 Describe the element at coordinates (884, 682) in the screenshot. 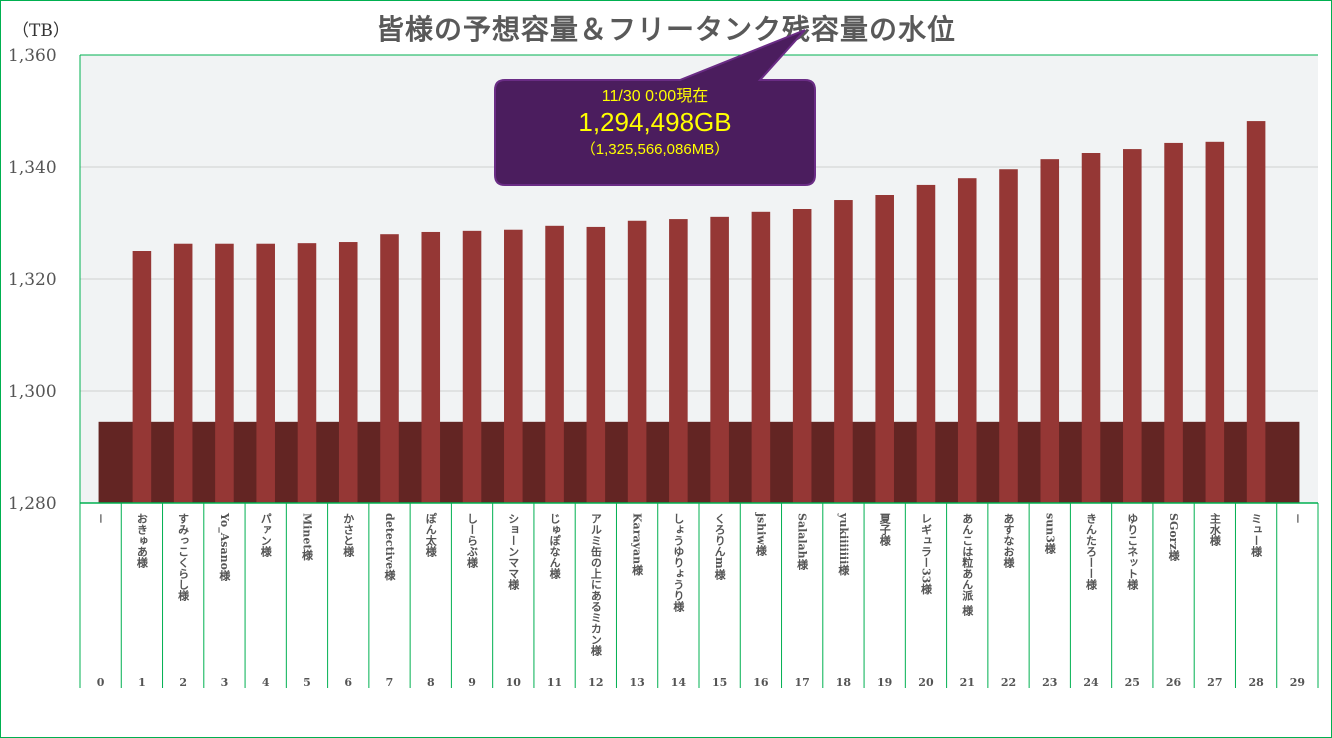

I see `category-index: 19` at that location.